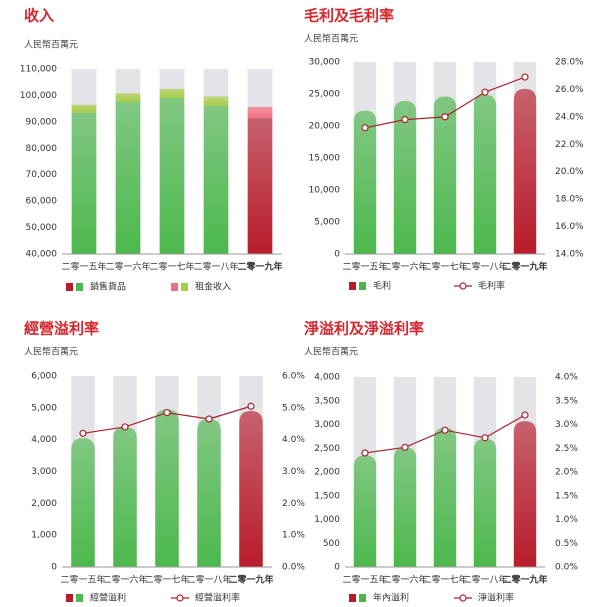 Image resolution: width=602 pixels, height=607 pixels. Describe the element at coordinates (42, 122) in the screenshot. I see `y-tick-label: 90,000` at that location.